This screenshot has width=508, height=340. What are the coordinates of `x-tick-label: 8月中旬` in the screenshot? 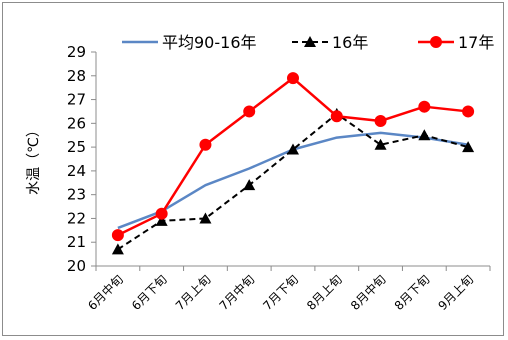 It's located at (367, 292).